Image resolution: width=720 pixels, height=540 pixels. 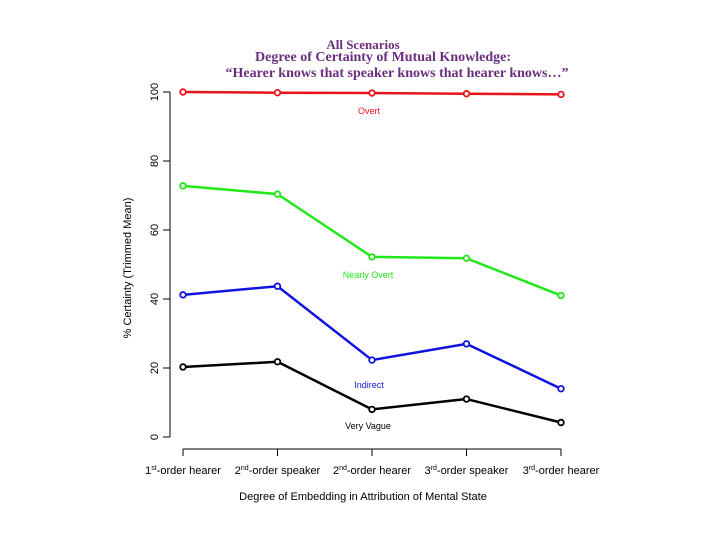 I want to click on series-label-overt: Overt, so click(x=369, y=111).